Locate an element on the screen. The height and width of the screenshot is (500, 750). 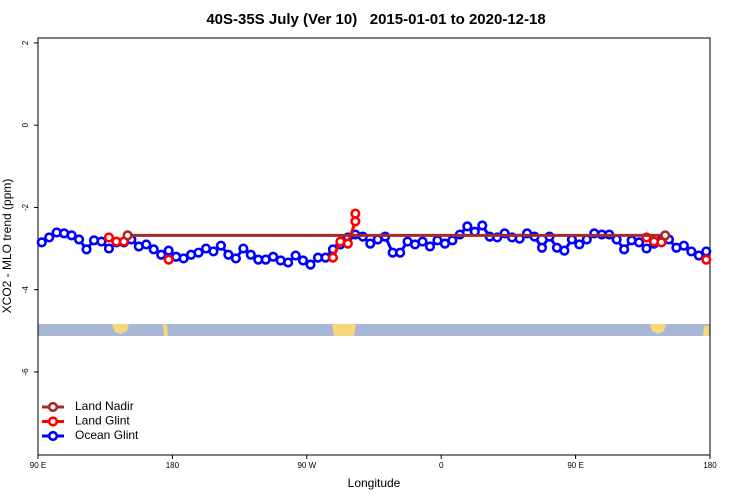
land-ocean-strip is located at coordinates (374, 330).